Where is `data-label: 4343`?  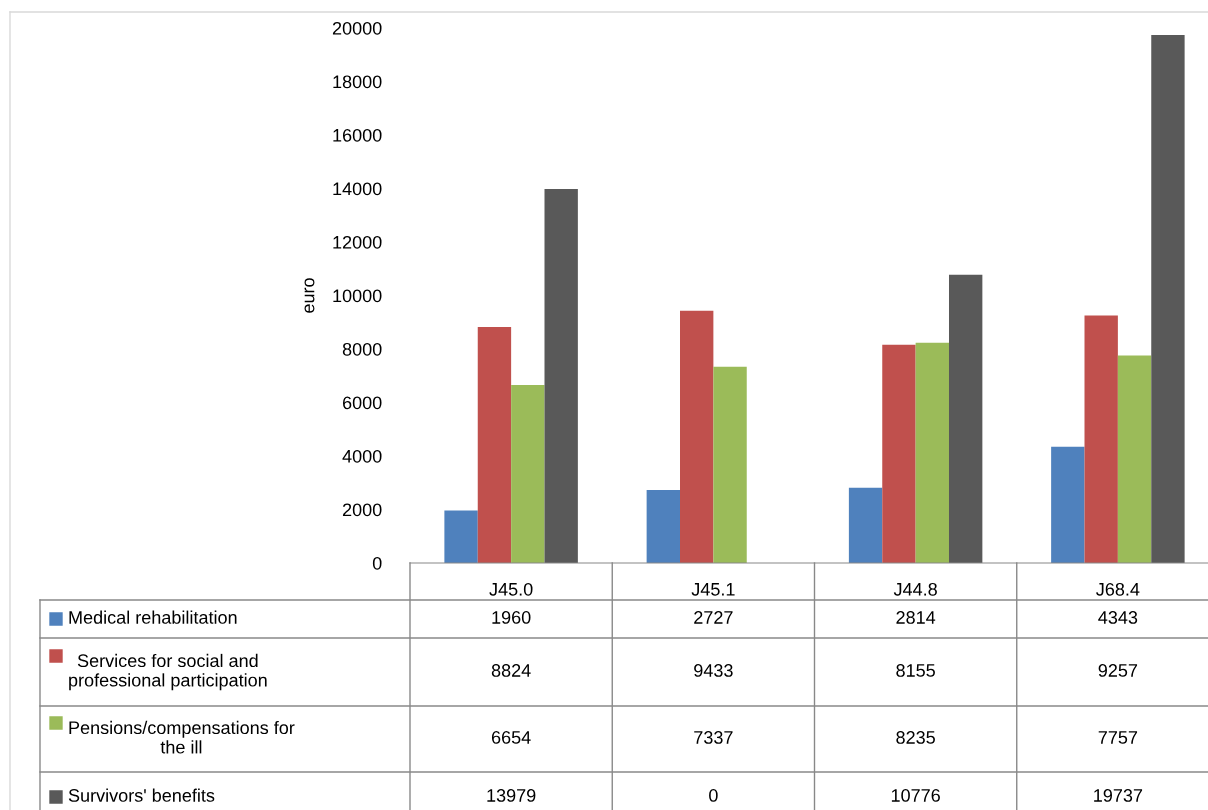 data-label: 4343 is located at coordinates (1118, 617).